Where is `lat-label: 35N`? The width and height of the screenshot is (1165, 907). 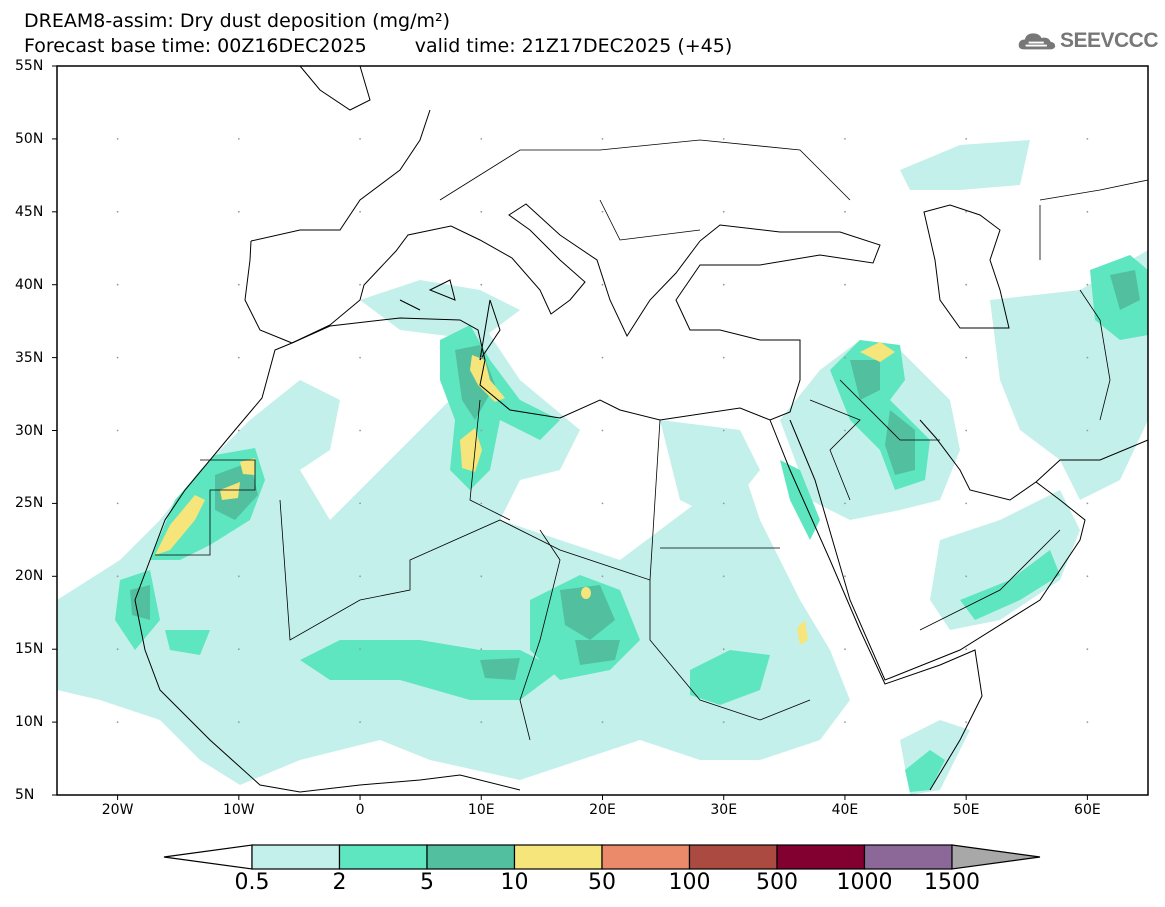 lat-label: 35N is located at coordinates (29, 357).